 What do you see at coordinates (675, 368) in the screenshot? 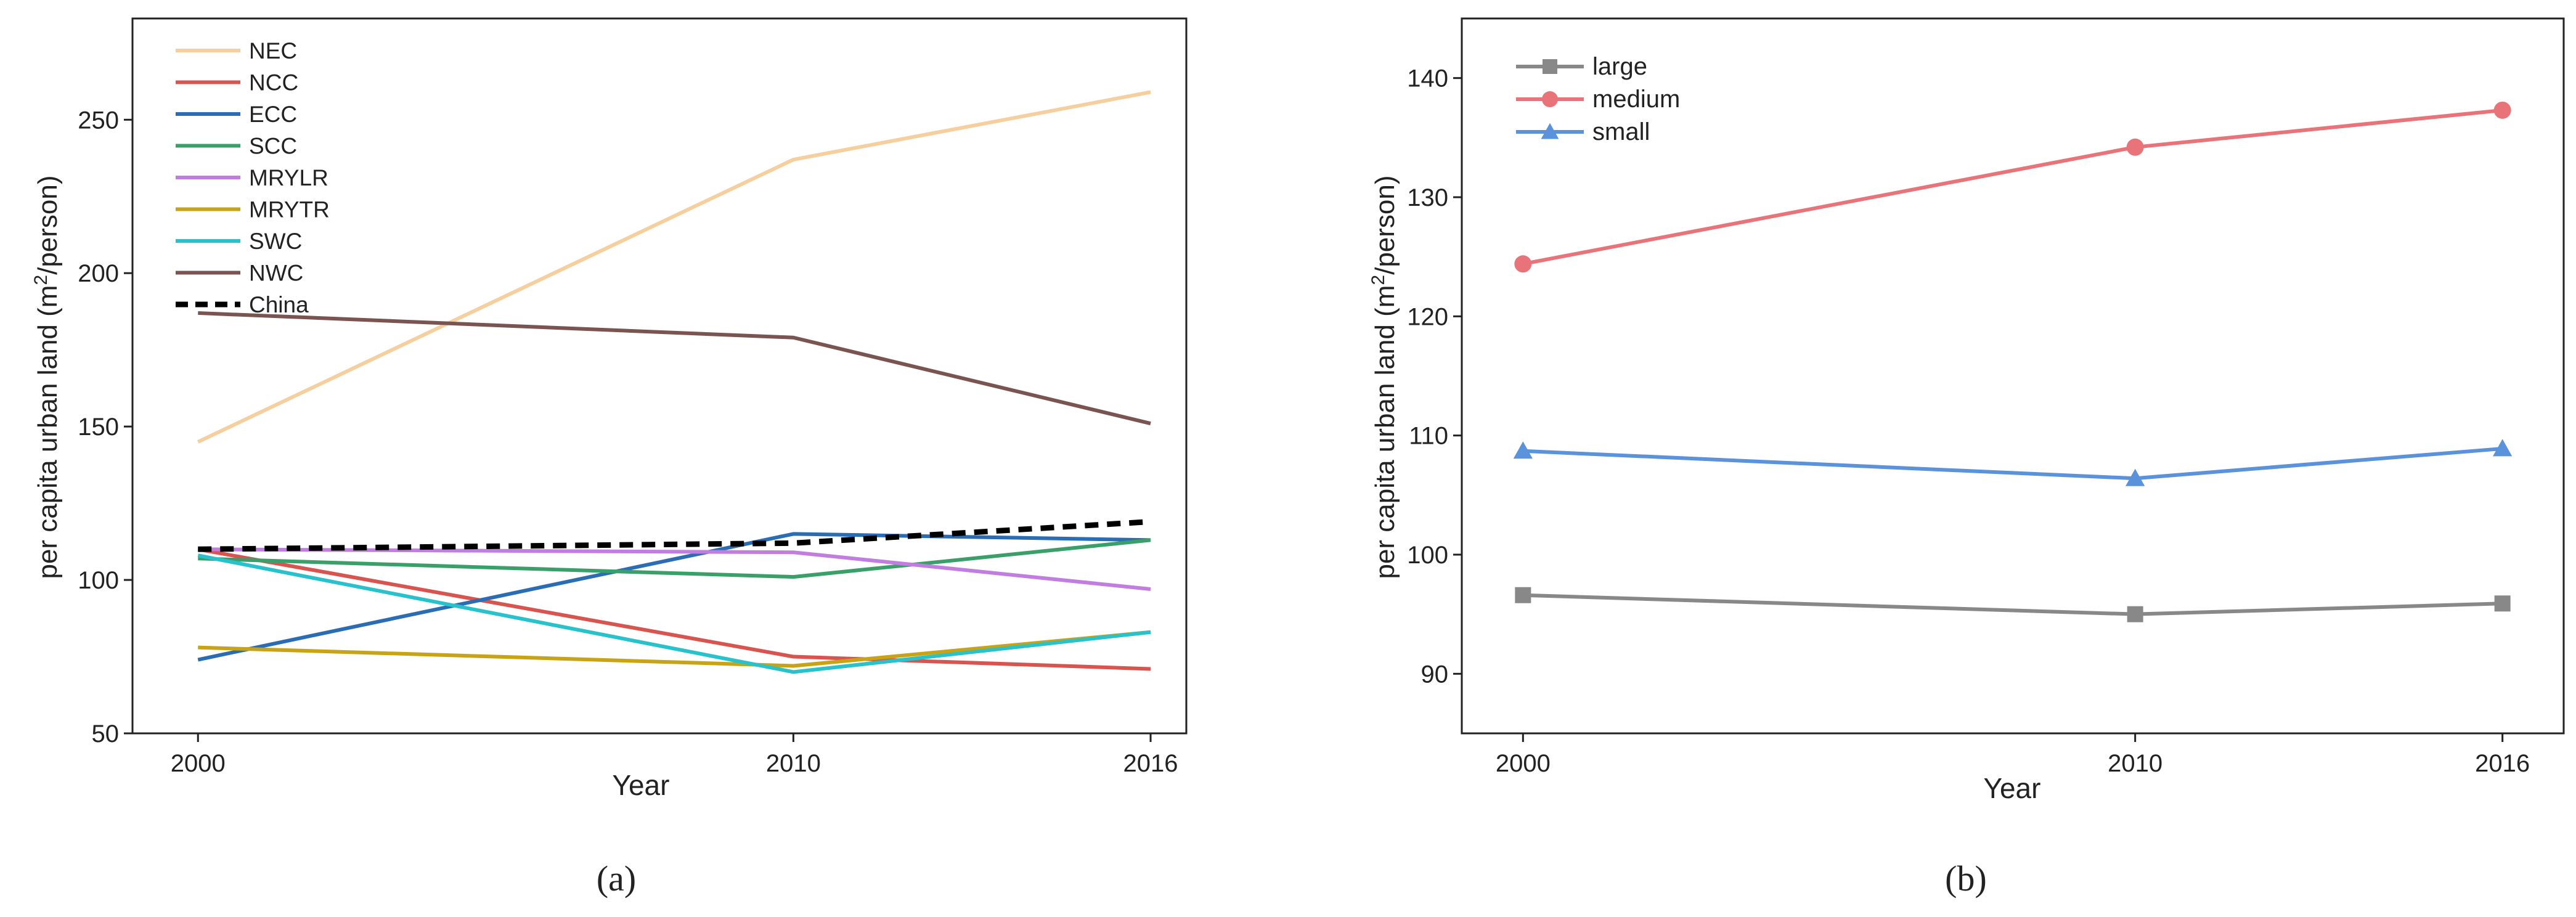
I see `panel-a-series-line-nwc` at bounding box center [675, 368].